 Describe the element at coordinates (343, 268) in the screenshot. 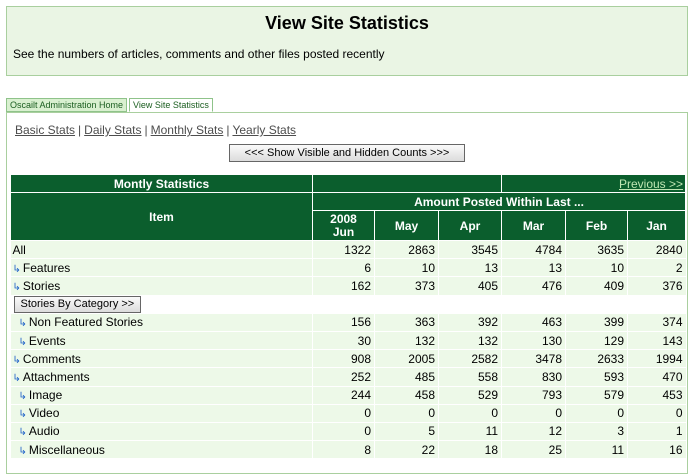

I see `value-cell: 6` at that location.